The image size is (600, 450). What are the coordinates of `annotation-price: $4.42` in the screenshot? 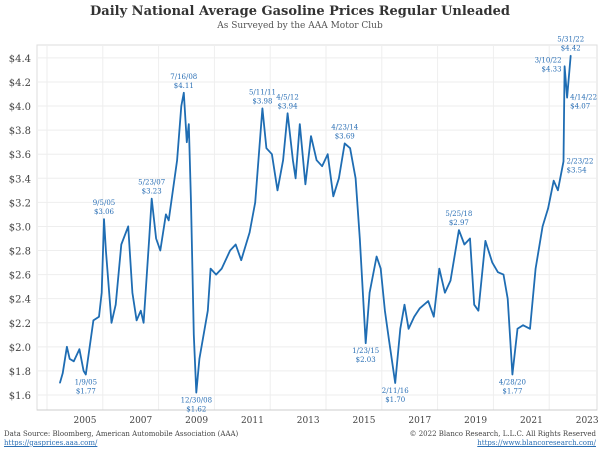 It's located at (571, 48).